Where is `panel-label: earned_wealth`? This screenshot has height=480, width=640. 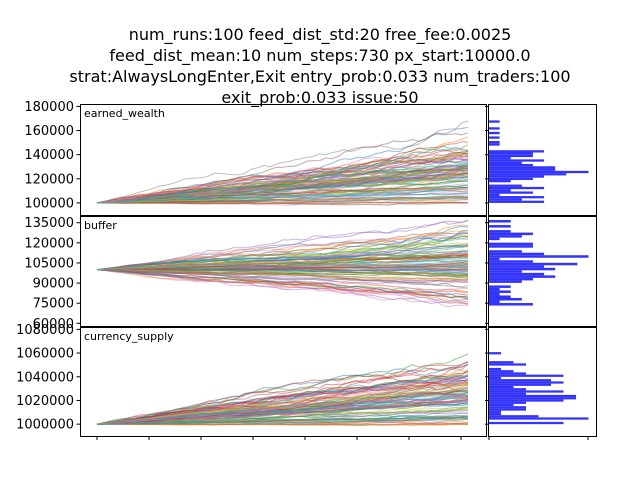 panel-label: earned_wealth is located at coordinates (124, 113).